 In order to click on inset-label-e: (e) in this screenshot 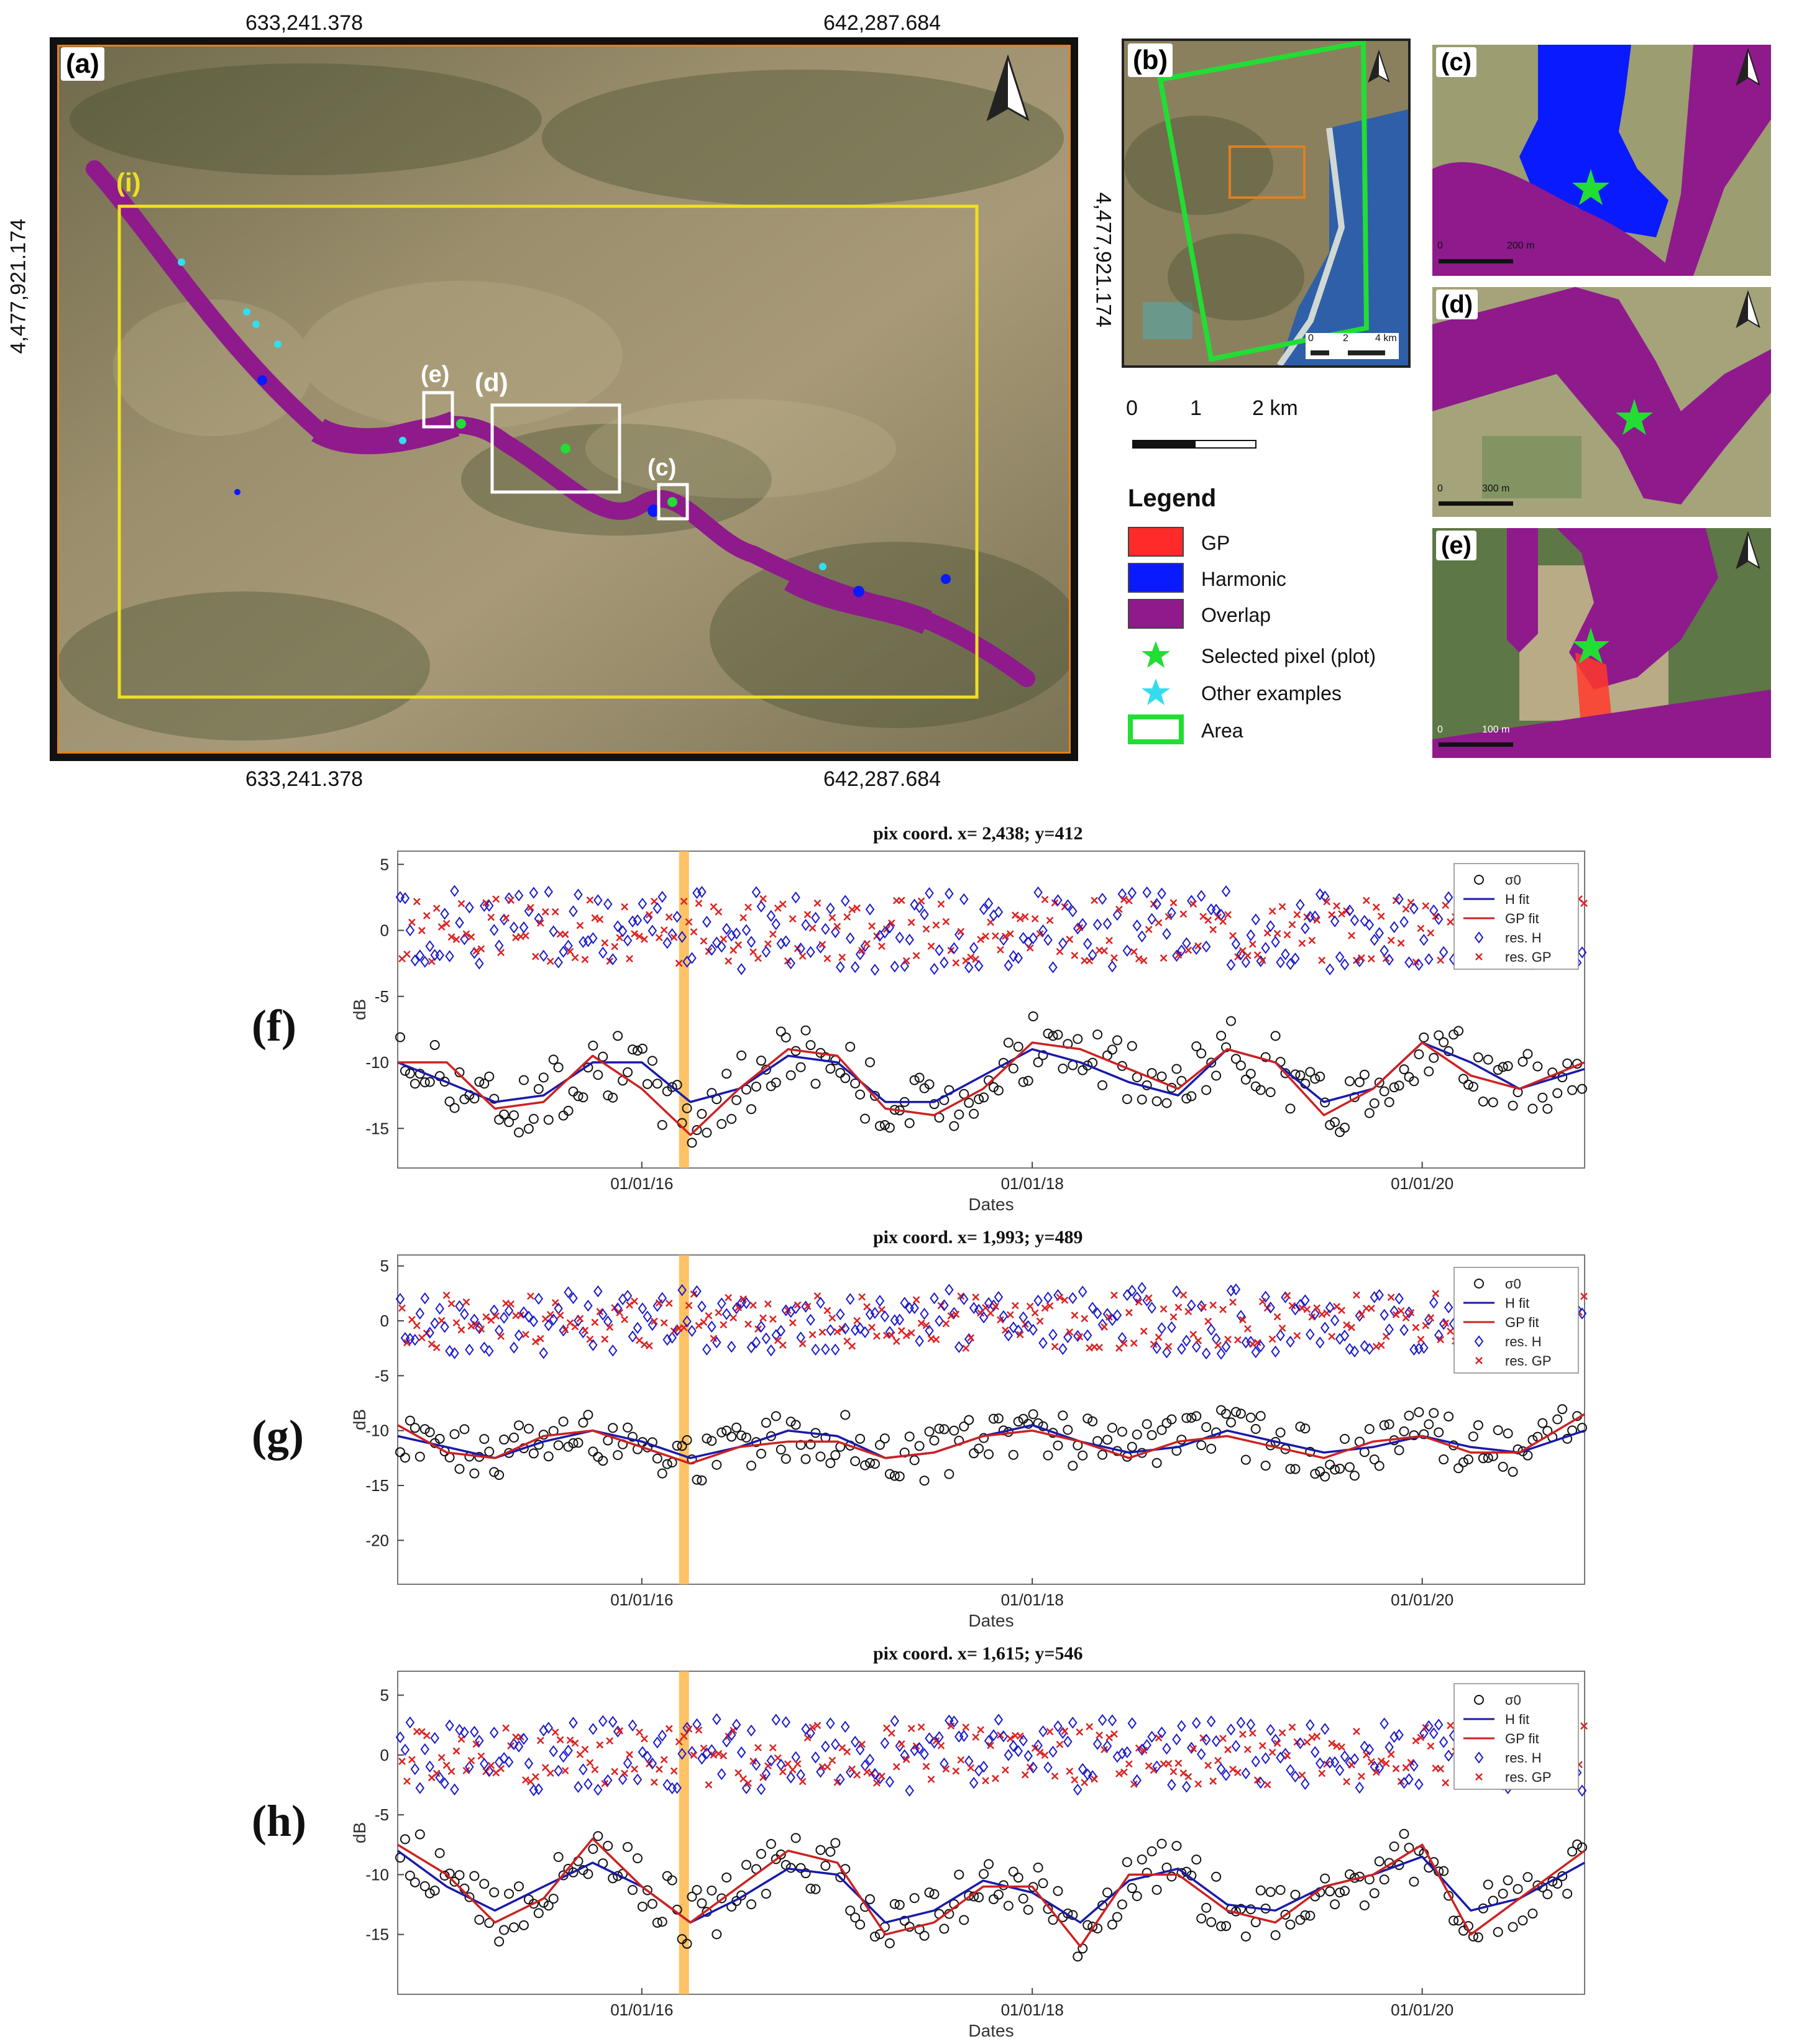, I will do `click(436, 375)`.